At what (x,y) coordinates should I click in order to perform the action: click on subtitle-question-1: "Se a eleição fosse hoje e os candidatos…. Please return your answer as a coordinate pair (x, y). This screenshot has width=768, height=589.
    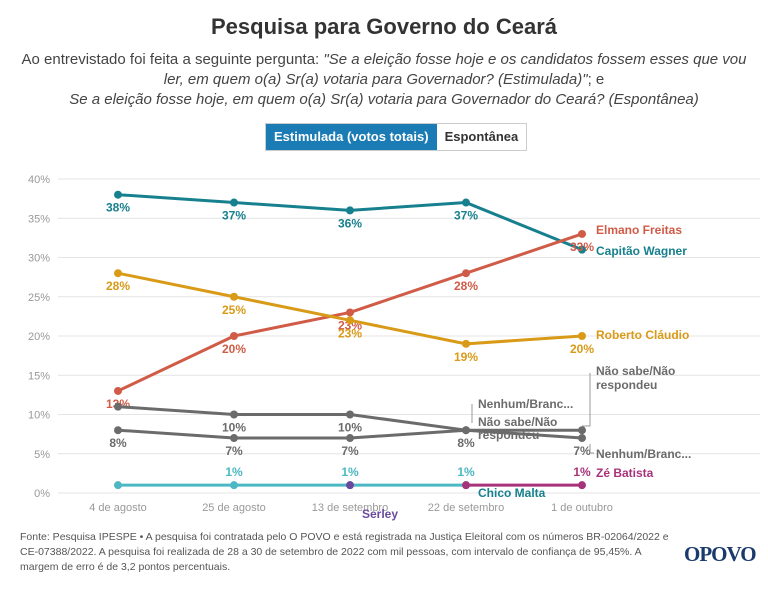
    Looking at the image, I should click on (455, 69).